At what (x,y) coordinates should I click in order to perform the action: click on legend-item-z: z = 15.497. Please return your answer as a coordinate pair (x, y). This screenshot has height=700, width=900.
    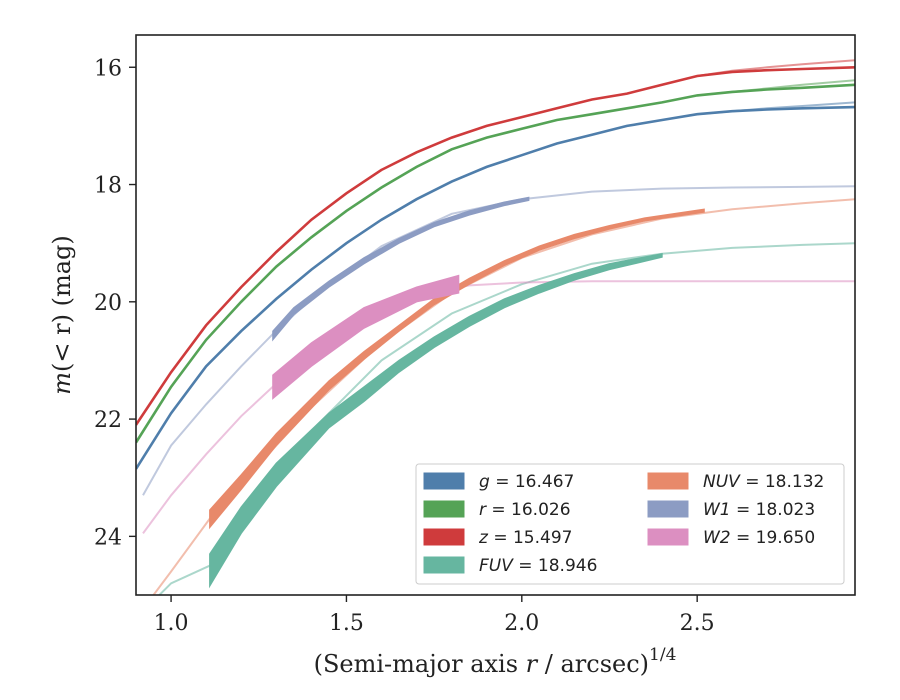
    Looking at the image, I should click on (497, 538).